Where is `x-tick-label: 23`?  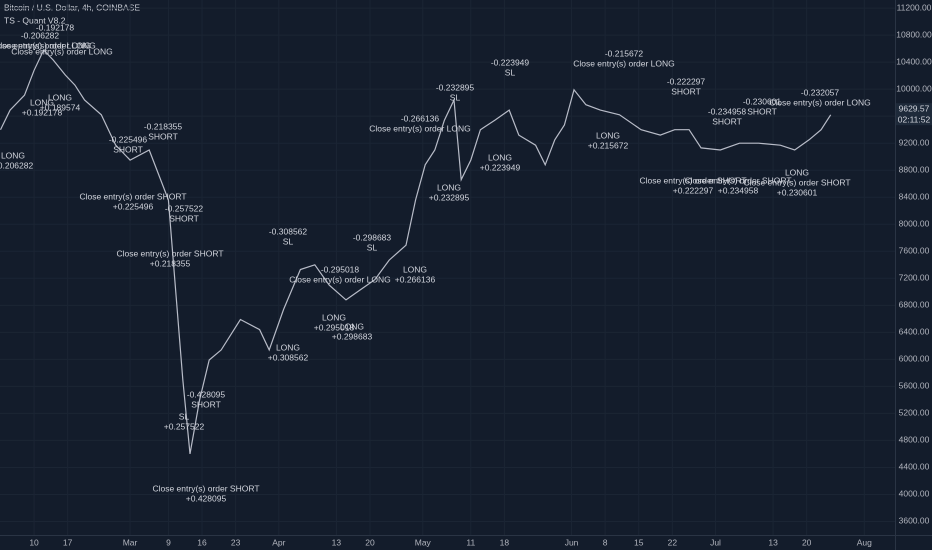 x-tick-label: 23 is located at coordinates (236, 542).